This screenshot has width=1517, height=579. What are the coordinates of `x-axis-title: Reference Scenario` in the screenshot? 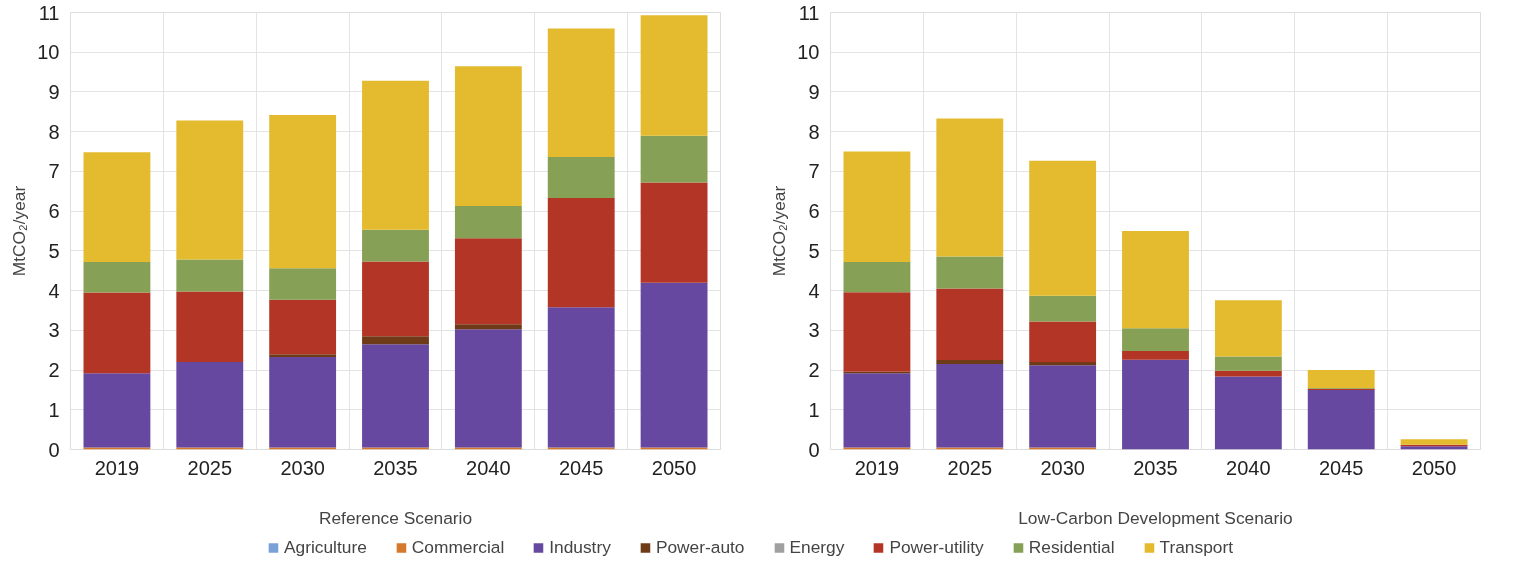 It's located at (395, 517).